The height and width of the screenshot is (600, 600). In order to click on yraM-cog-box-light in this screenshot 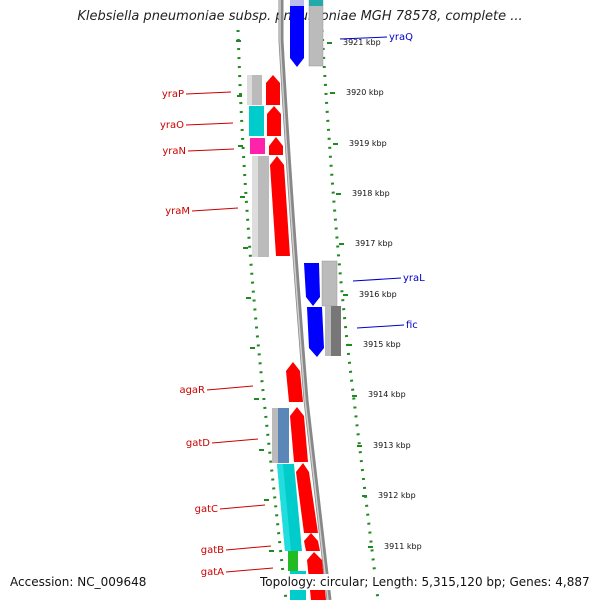, I will do `click(255, 206)`.